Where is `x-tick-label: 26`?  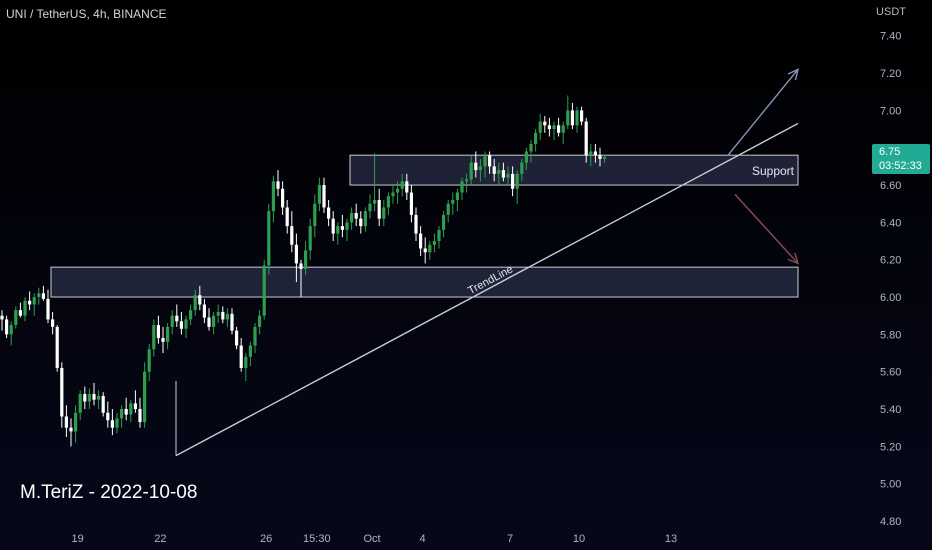 x-tick-label: 26 is located at coordinates (266, 539).